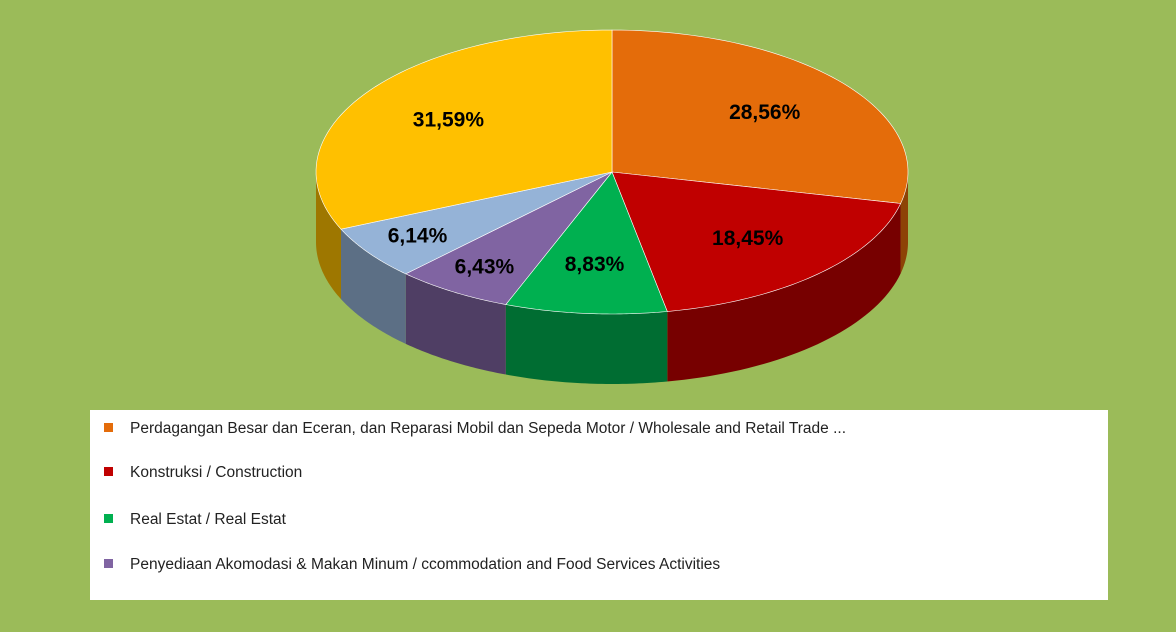  What do you see at coordinates (485, 266) in the screenshot?
I see `data-label: 6,43%` at bounding box center [485, 266].